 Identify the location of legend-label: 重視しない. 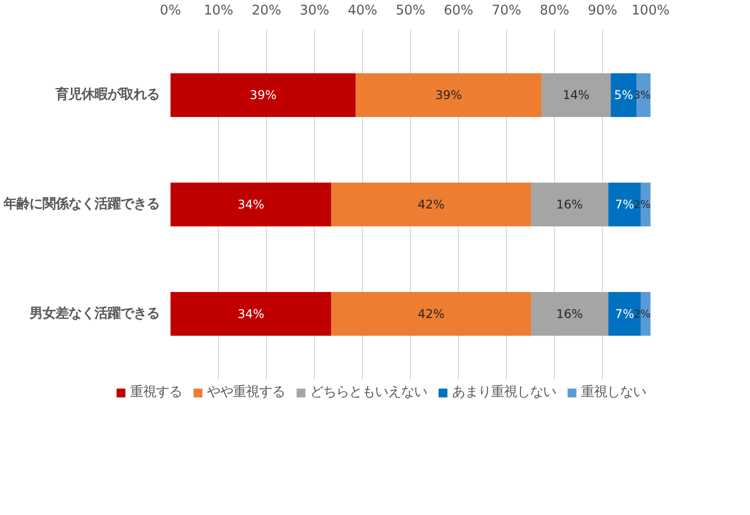
(613, 392).